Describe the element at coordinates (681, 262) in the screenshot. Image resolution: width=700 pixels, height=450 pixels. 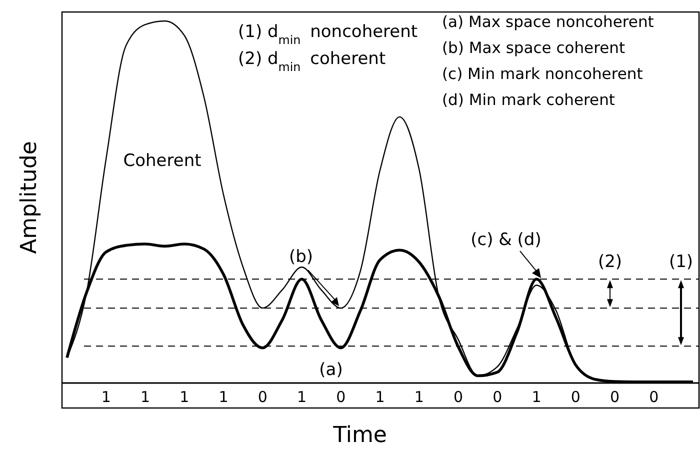
I see `annotation: (1)` at that location.